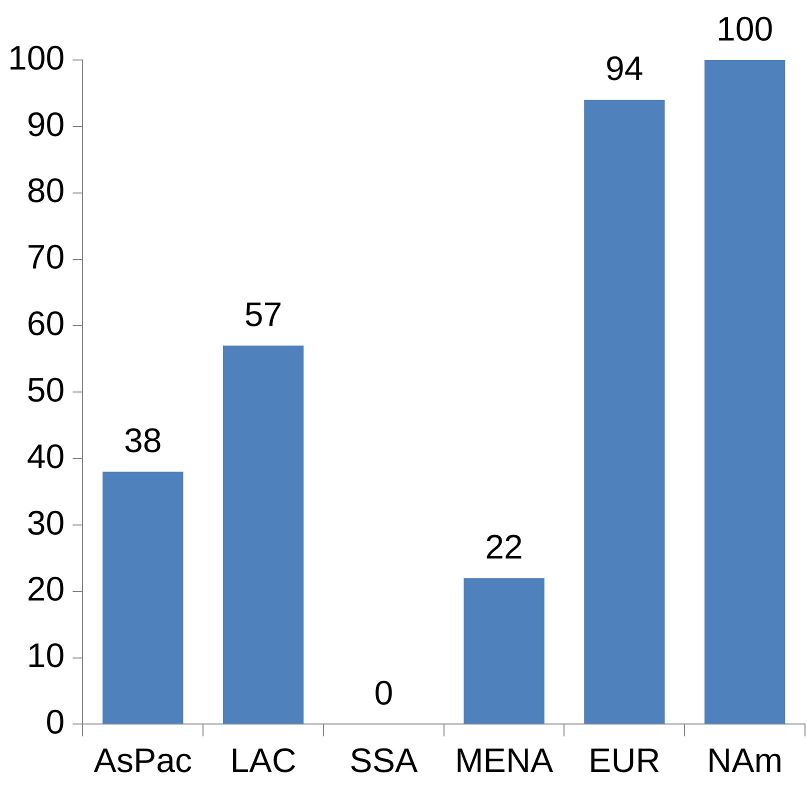 The height and width of the screenshot is (789, 807). I want to click on y-tick-label: 50, so click(45, 390).